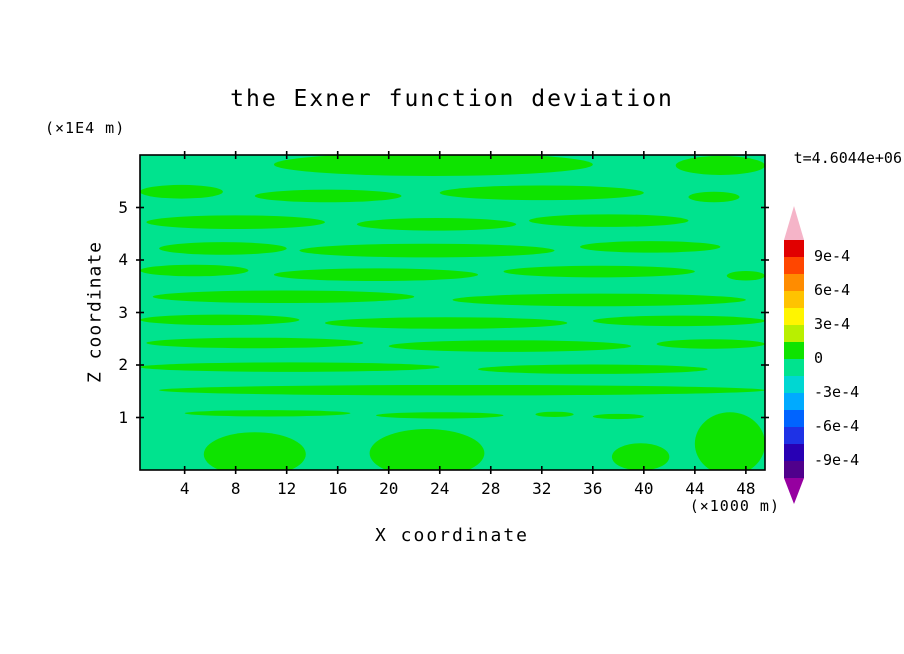 The width and height of the screenshot is (904, 654). What do you see at coordinates (184, 488) in the screenshot?
I see `x-tick-label: 4` at bounding box center [184, 488].